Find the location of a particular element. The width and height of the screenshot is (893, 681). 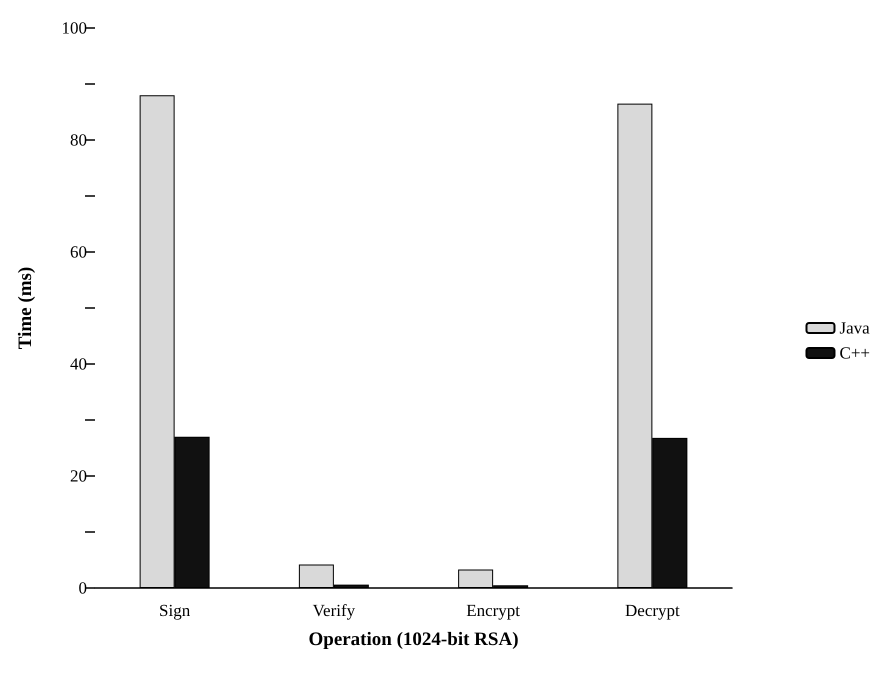

x-tick-label: Encrypt is located at coordinates (493, 610).